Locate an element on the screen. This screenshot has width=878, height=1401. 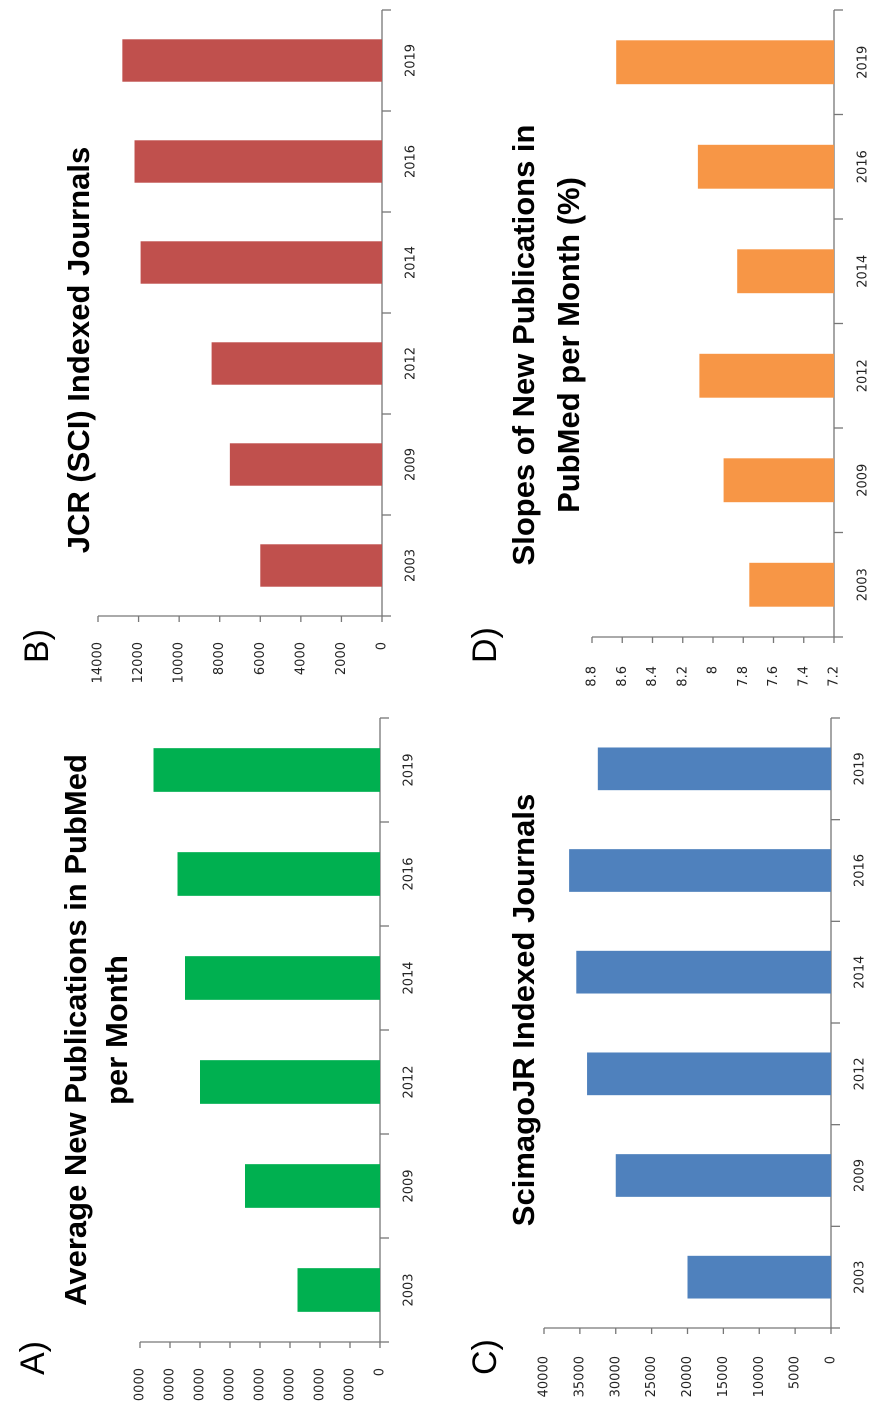
value-tick-label: 4000 is located at coordinates (300, 658).